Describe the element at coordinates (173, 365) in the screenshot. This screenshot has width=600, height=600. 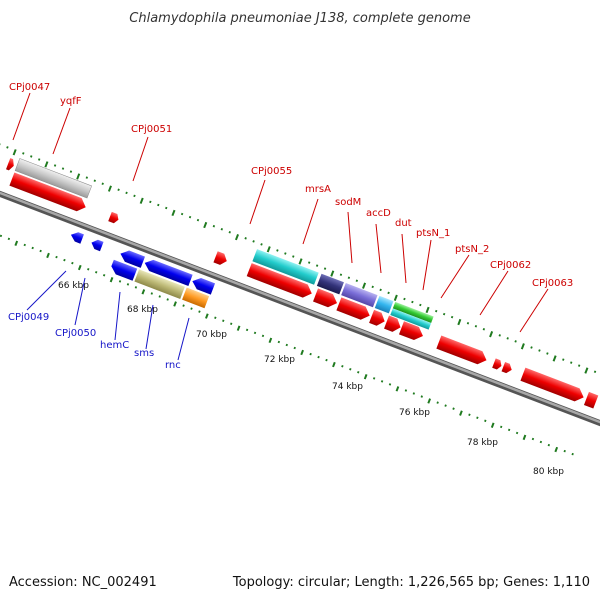
I see `gene-label-rnc: rnc` at that location.